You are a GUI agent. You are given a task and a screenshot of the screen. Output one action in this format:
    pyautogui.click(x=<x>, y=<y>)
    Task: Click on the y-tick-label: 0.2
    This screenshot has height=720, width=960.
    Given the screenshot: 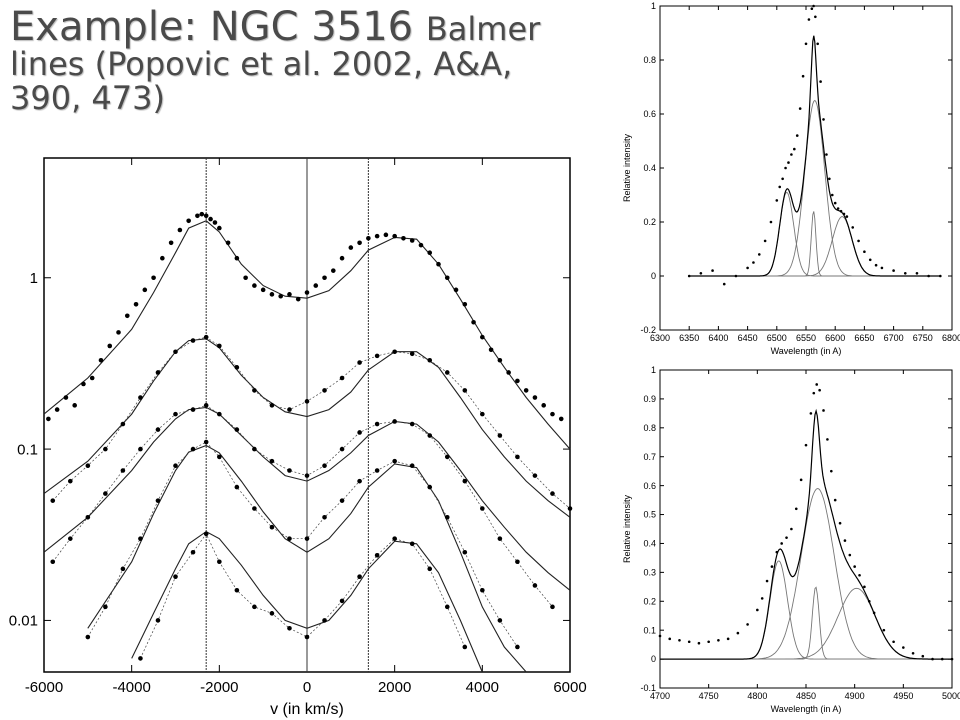 What is the action you would take?
    pyautogui.click(x=649, y=601)
    